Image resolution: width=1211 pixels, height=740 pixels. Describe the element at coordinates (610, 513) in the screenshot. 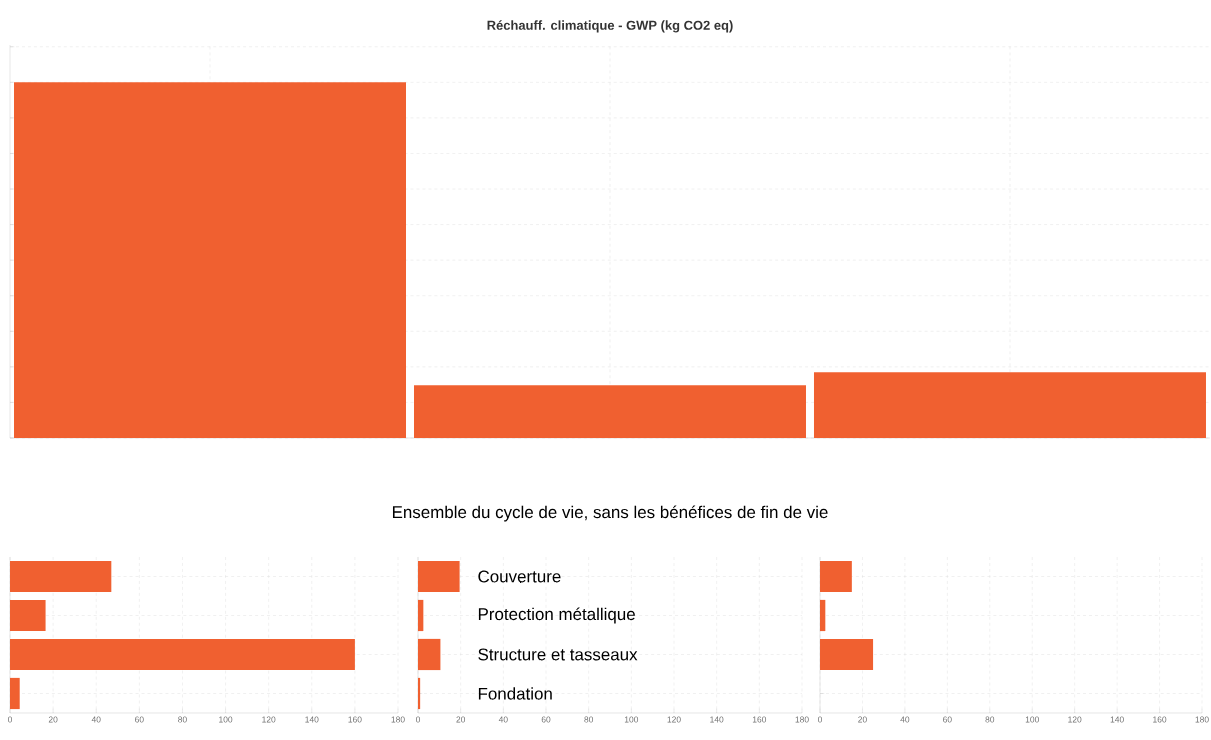

I see `chart-title: Ensemble du cycle de vie, sans les bénéfices de fin de vie` at that location.